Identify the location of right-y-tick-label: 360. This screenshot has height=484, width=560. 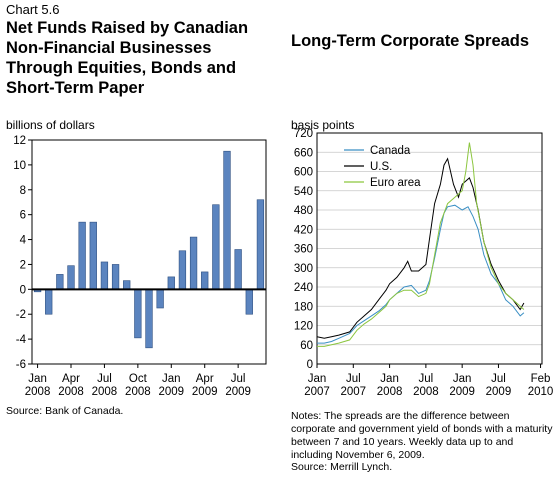
(303, 250).